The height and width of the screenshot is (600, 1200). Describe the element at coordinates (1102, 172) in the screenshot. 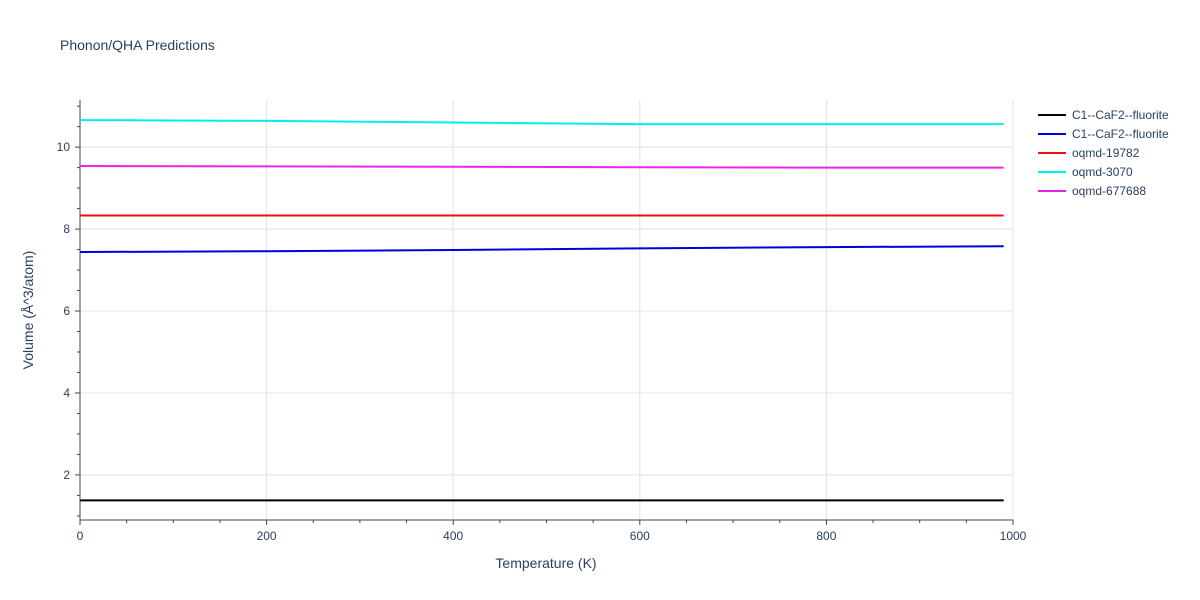

I see `legend-label: oqmd-3070` at that location.